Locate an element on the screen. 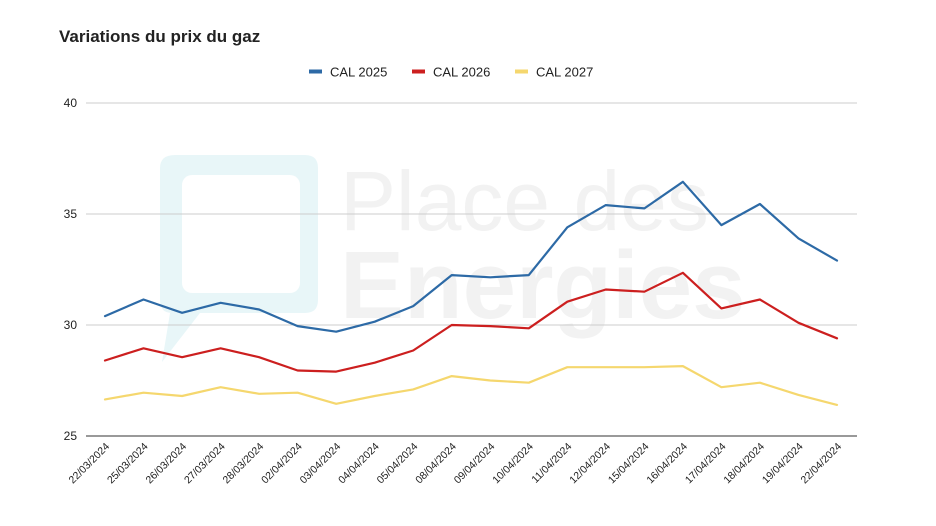 Image resolution: width=936 pixels, height=526 pixels. y-tick-label: 30 is located at coordinates (71, 325).